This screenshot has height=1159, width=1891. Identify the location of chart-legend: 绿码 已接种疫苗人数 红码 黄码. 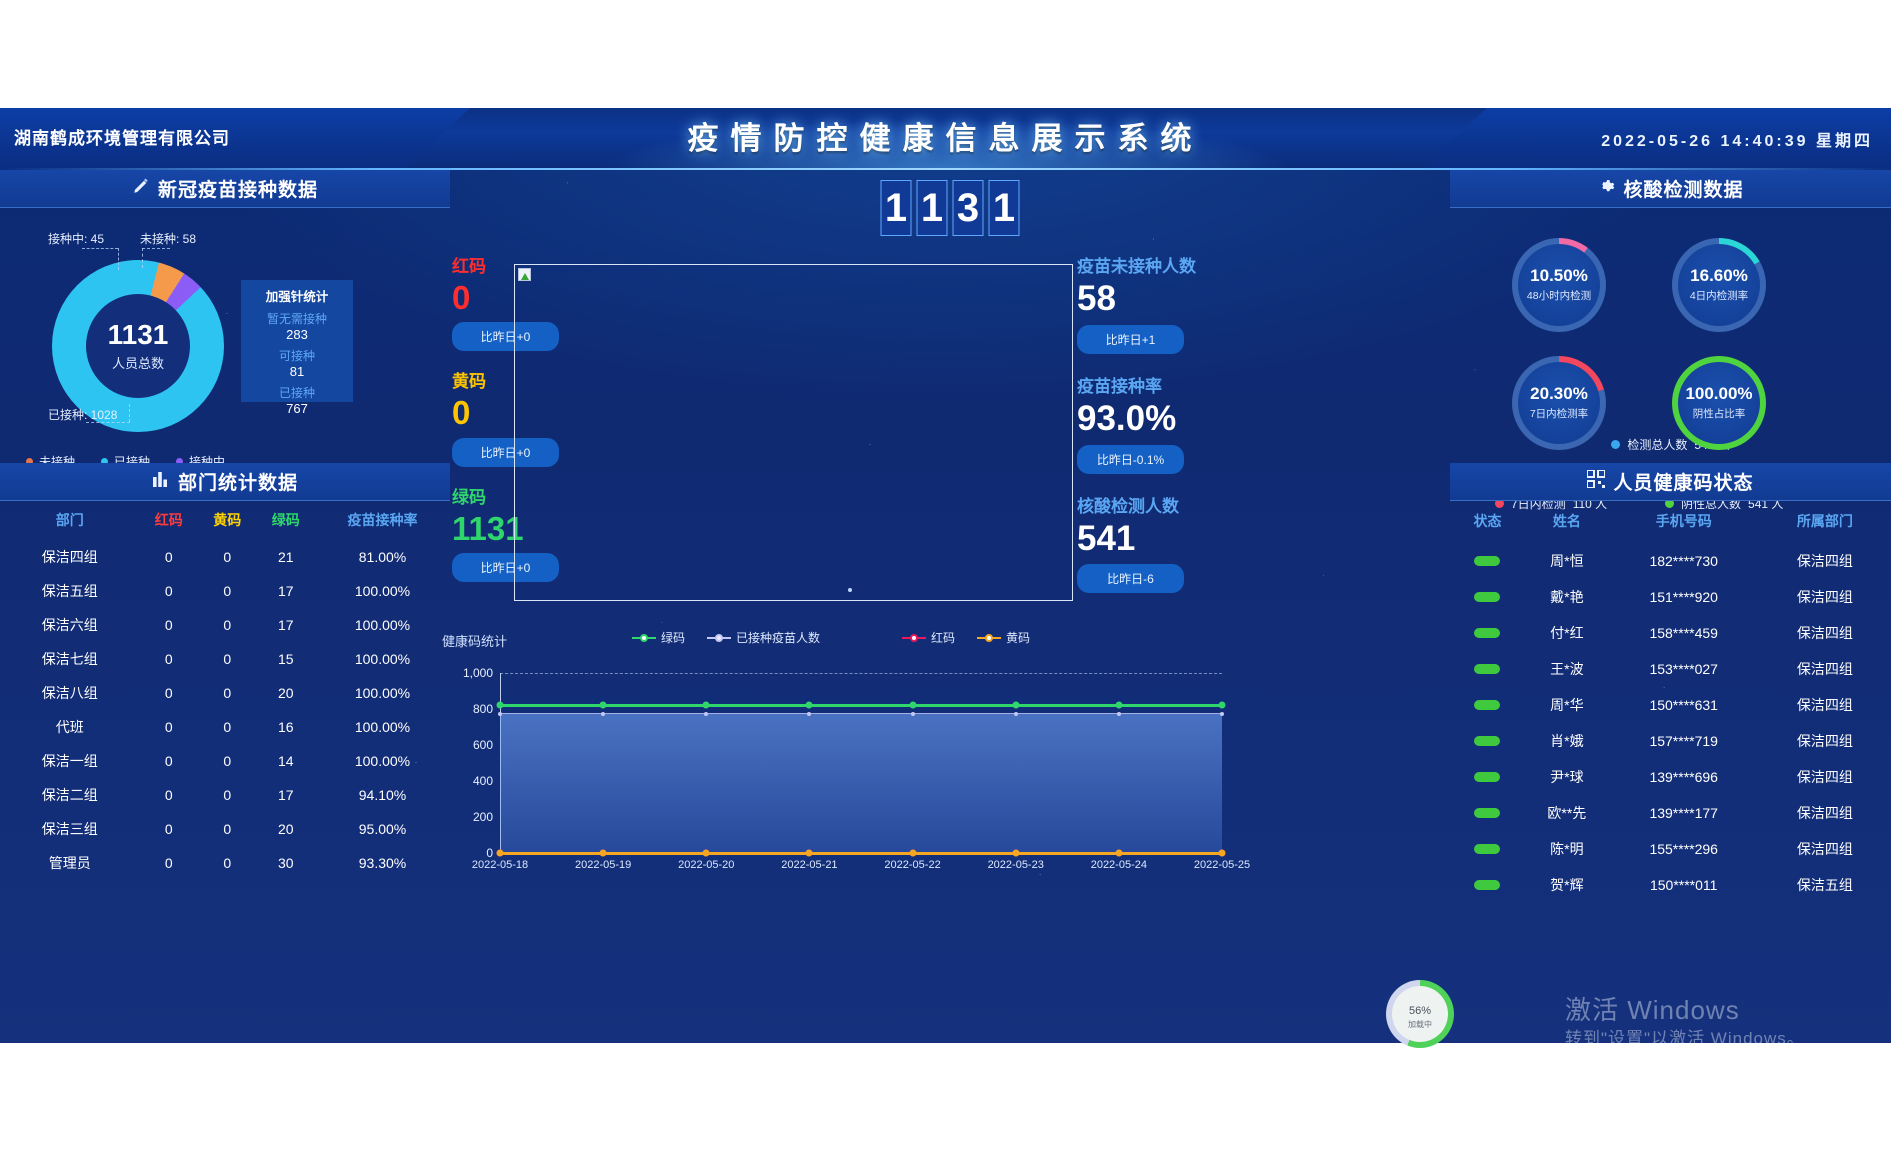
(838, 637).